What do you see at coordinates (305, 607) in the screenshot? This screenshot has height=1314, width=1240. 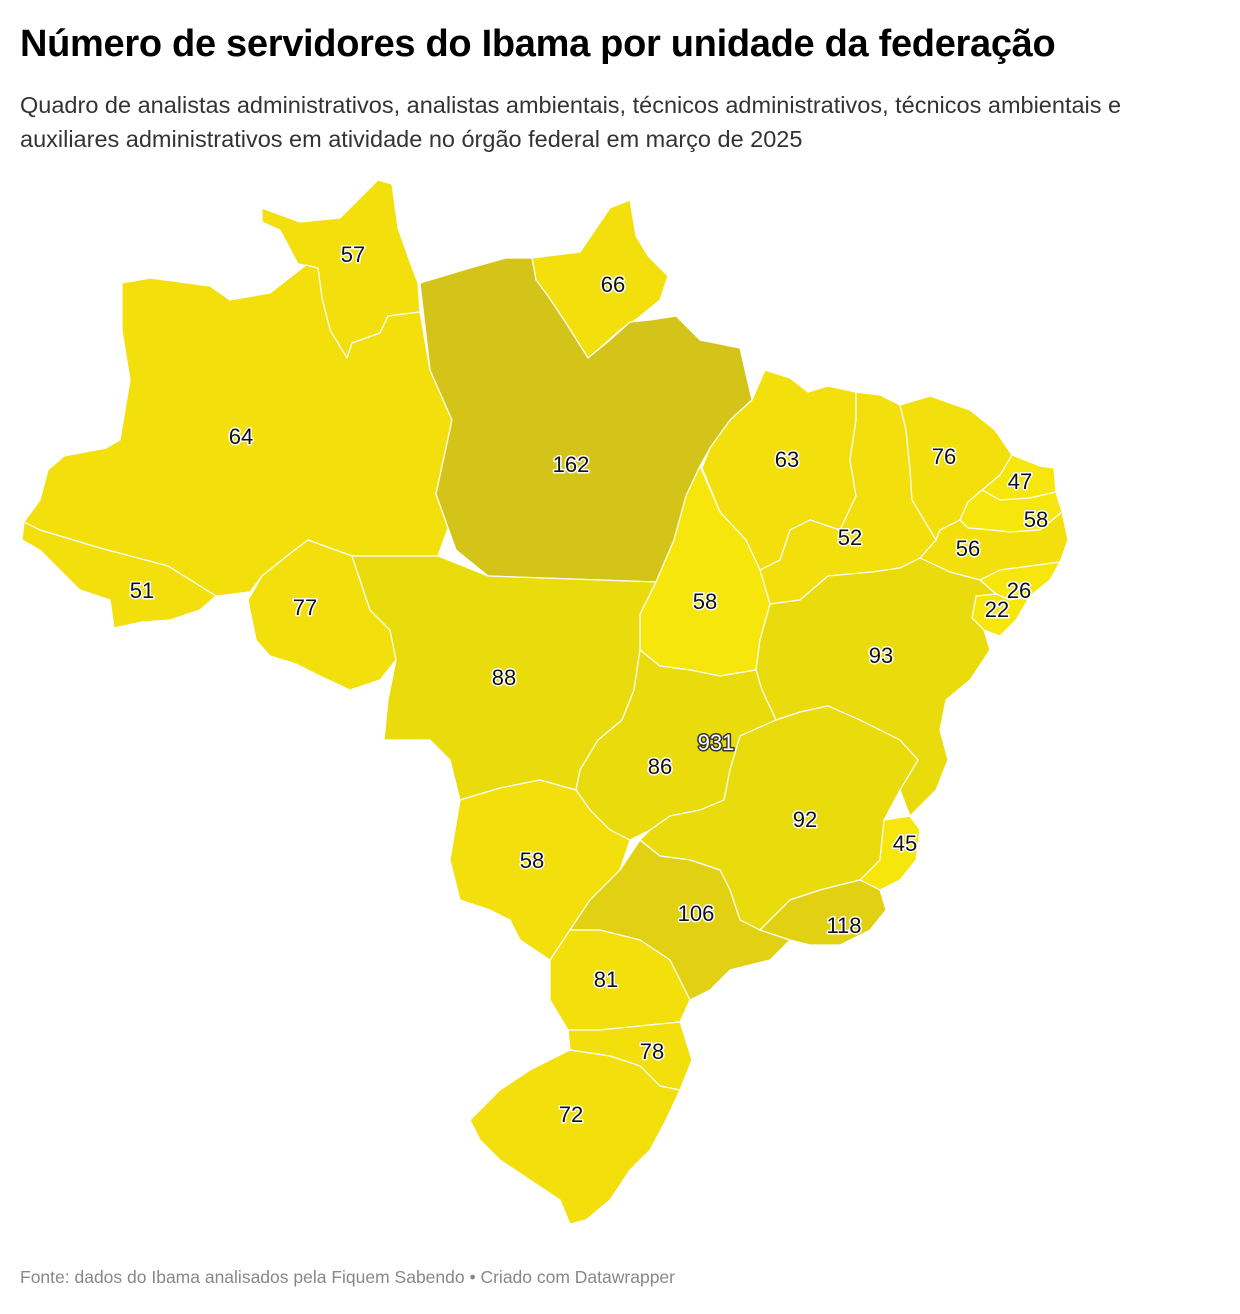 I see `label-ro: 77` at bounding box center [305, 607].